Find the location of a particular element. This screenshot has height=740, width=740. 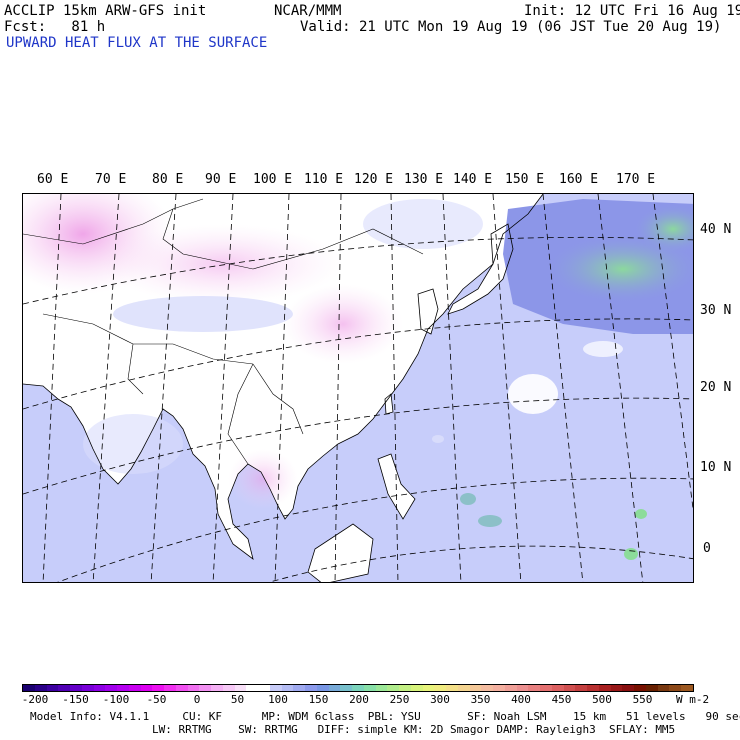

coastline-taiwan is located at coordinates (389, 404).